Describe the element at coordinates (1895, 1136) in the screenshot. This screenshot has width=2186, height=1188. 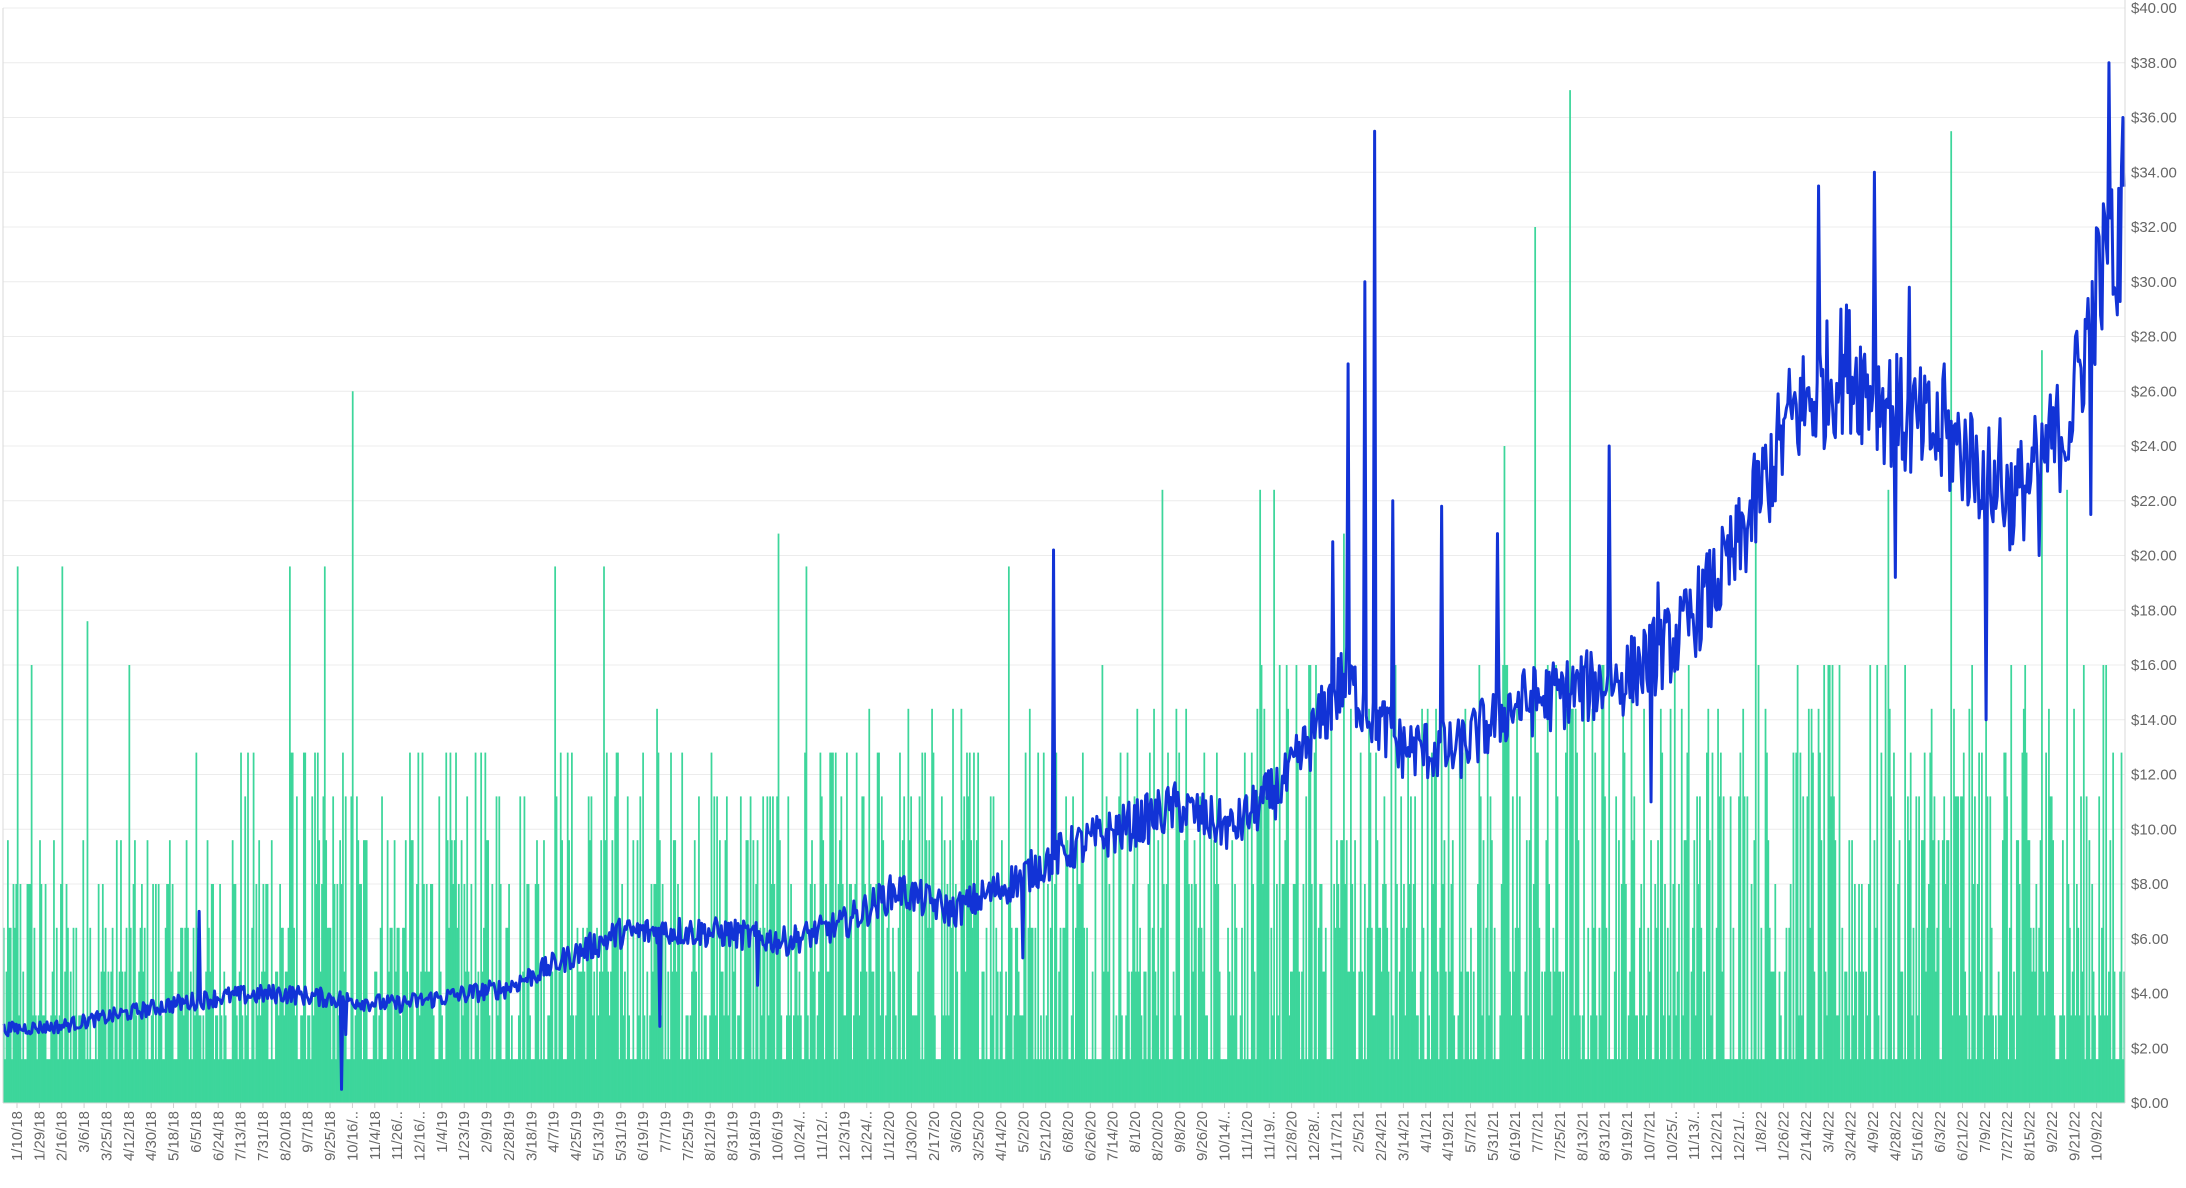
I see `x-tick-label: 4/28/22` at that location.